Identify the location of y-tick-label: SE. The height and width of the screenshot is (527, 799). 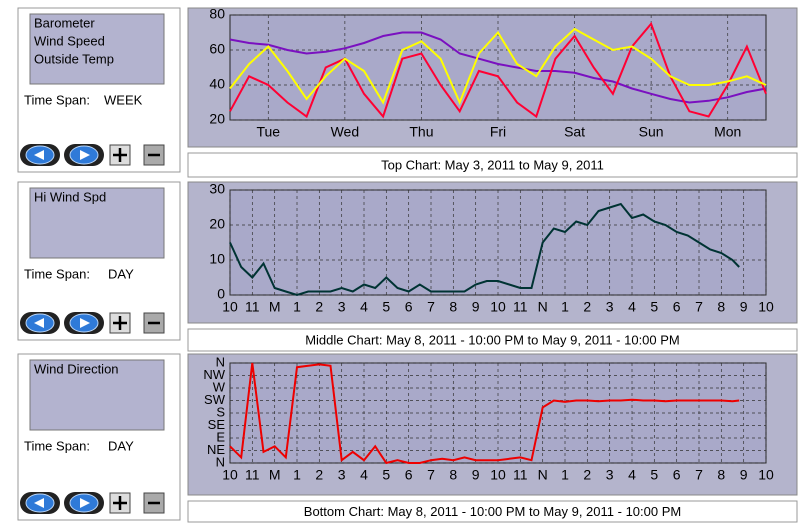
(217, 424).